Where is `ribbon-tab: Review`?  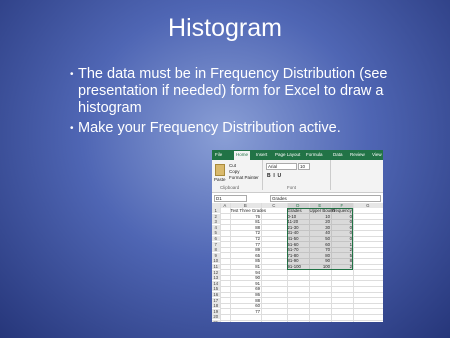 ribbon-tab: Review is located at coordinates (357, 154).